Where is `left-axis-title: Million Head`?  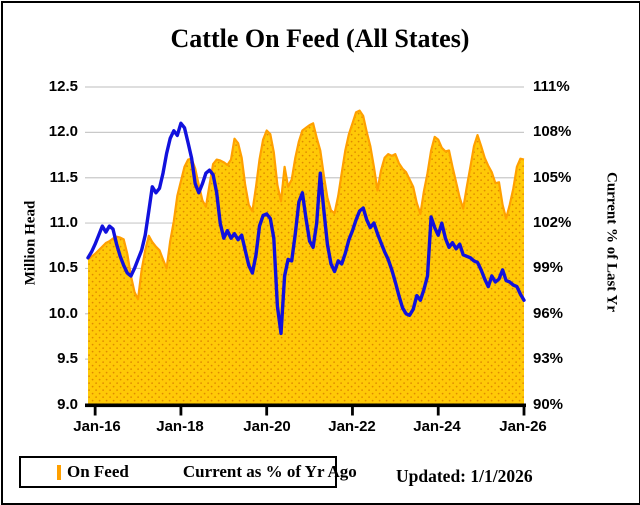 left-axis-title: Million Head is located at coordinates (30, 243).